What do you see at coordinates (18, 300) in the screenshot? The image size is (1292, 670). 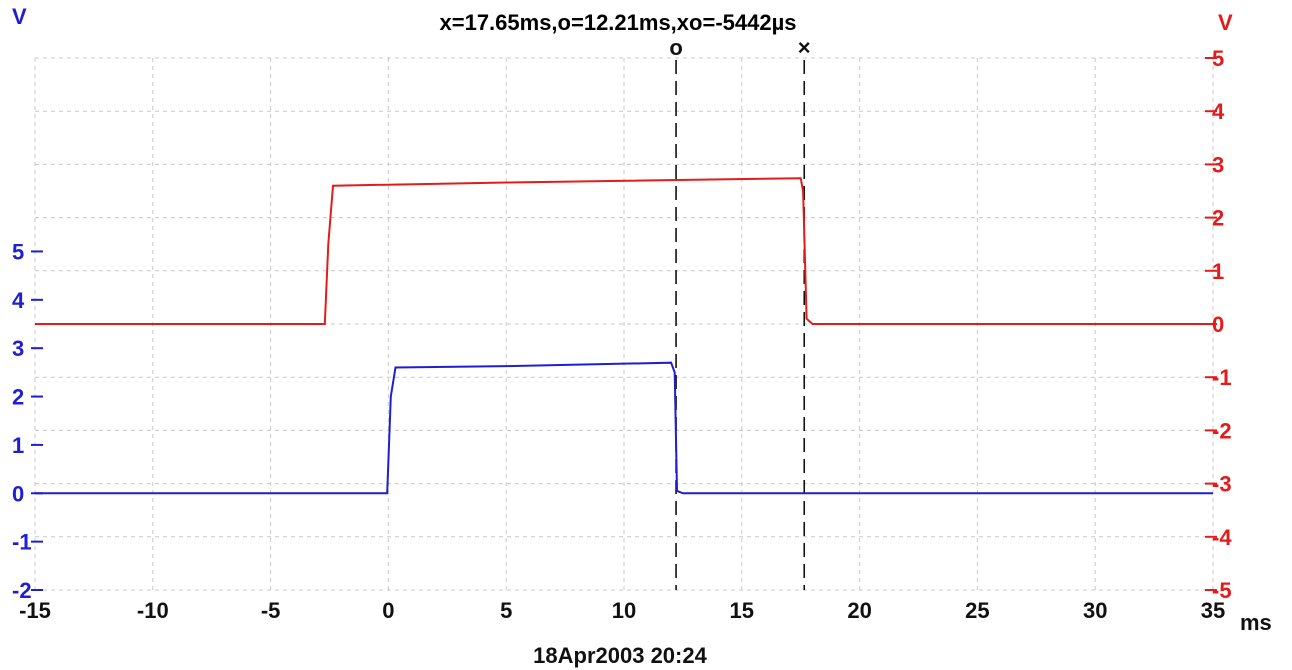 I see `left-tick-label: 4` at bounding box center [18, 300].